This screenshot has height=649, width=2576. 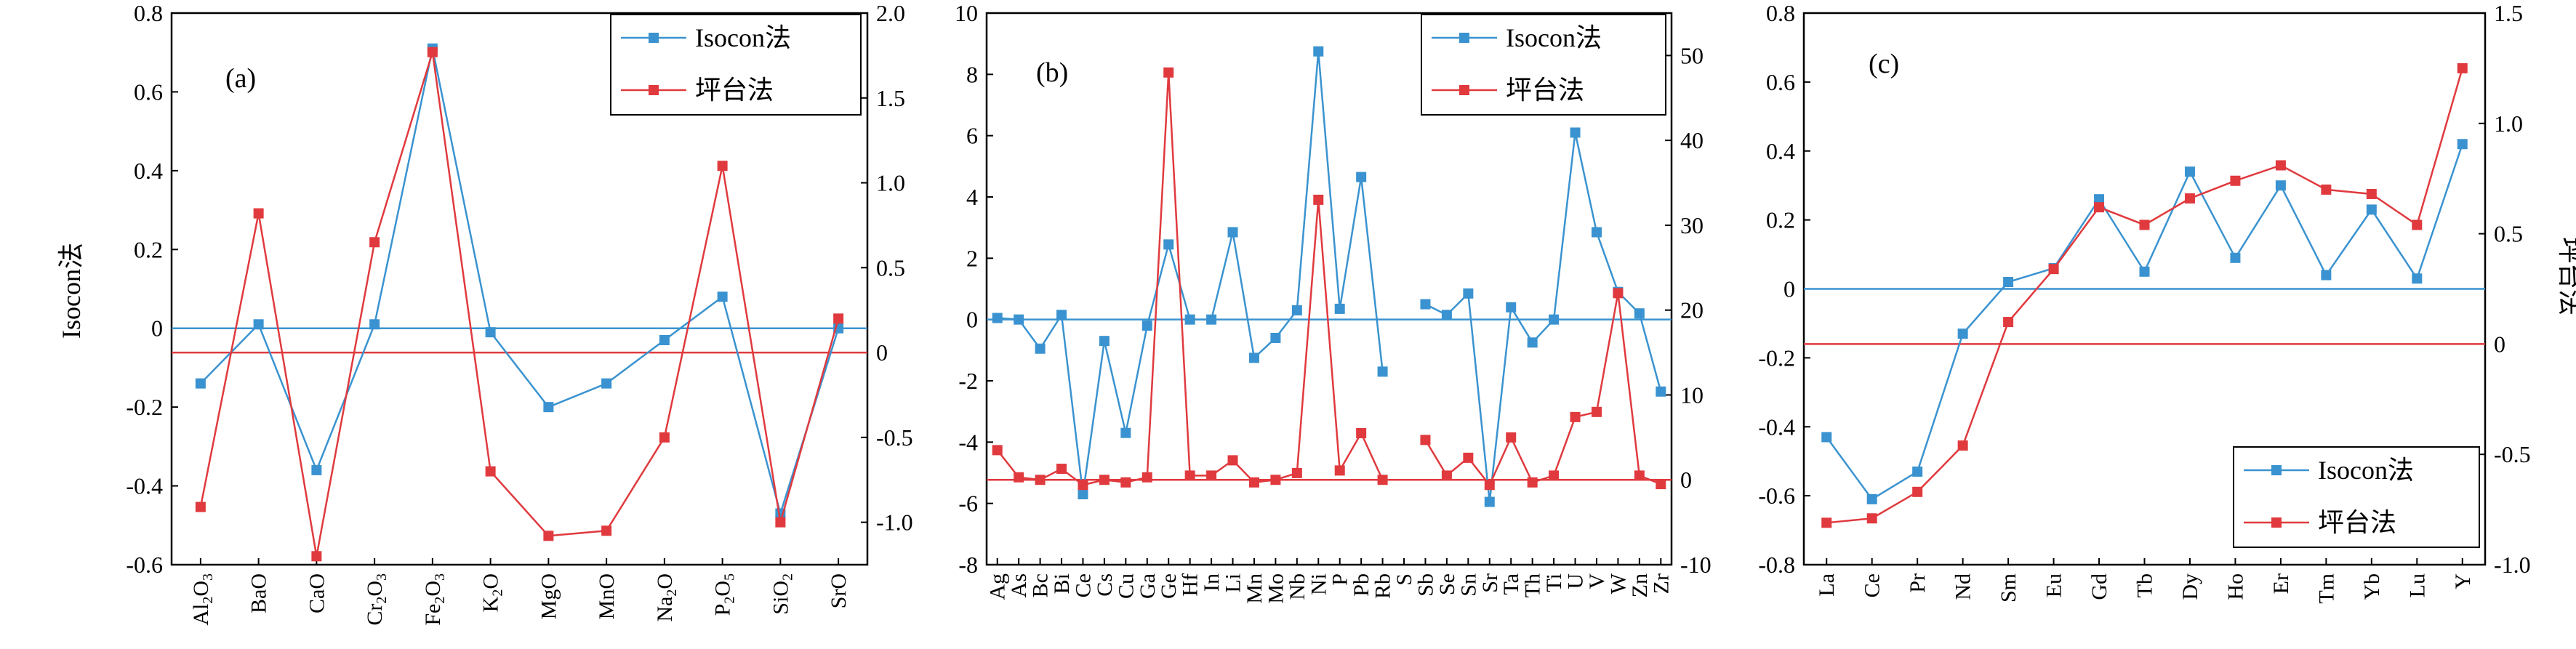 What do you see at coordinates (2099, 586) in the screenshot?
I see `x-tick-label: Gd` at bounding box center [2099, 586].